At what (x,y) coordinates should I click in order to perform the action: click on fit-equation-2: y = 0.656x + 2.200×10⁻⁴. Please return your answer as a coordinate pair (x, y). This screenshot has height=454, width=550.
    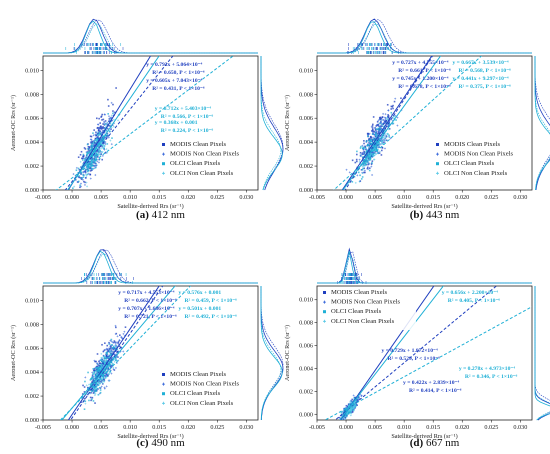
    Looking at the image, I should click on (470, 293).